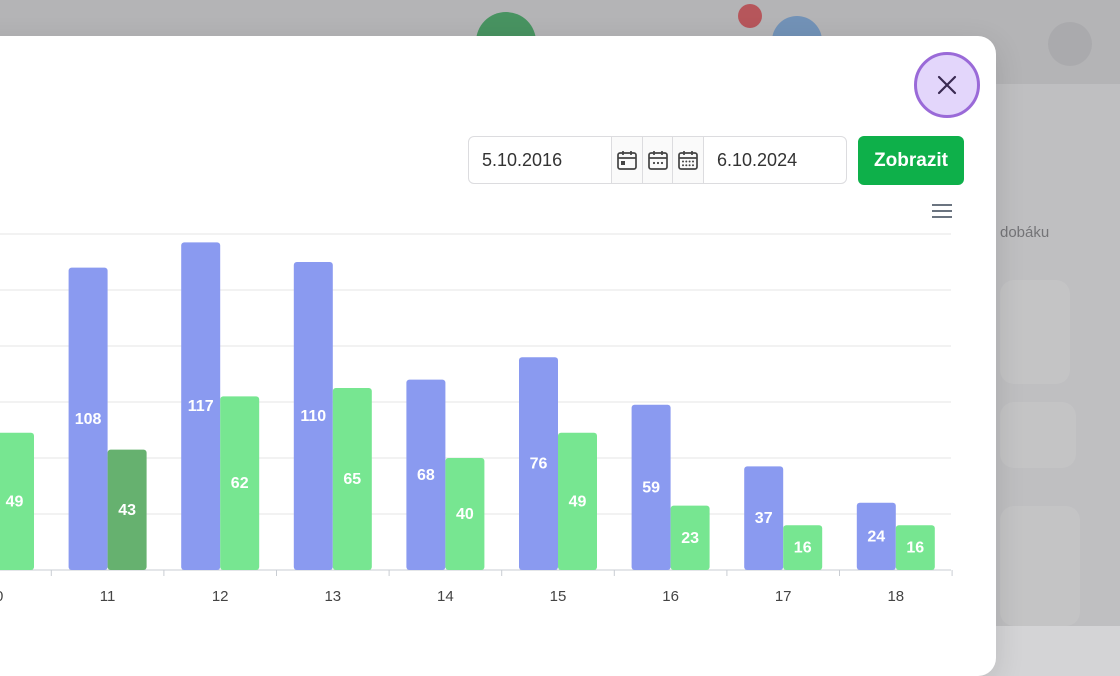  Describe the element at coordinates (108, 596) in the screenshot. I see `x-tick-label: 11` at that location.